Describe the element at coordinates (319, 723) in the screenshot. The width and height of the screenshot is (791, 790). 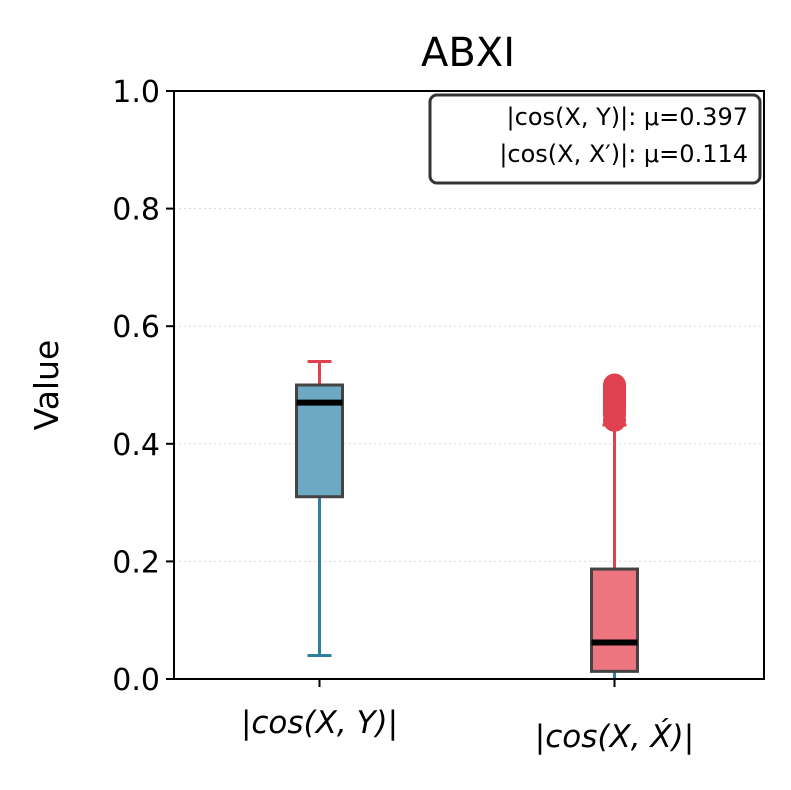
I see `x-tick-label: |cos(X, Y)|` at that location.